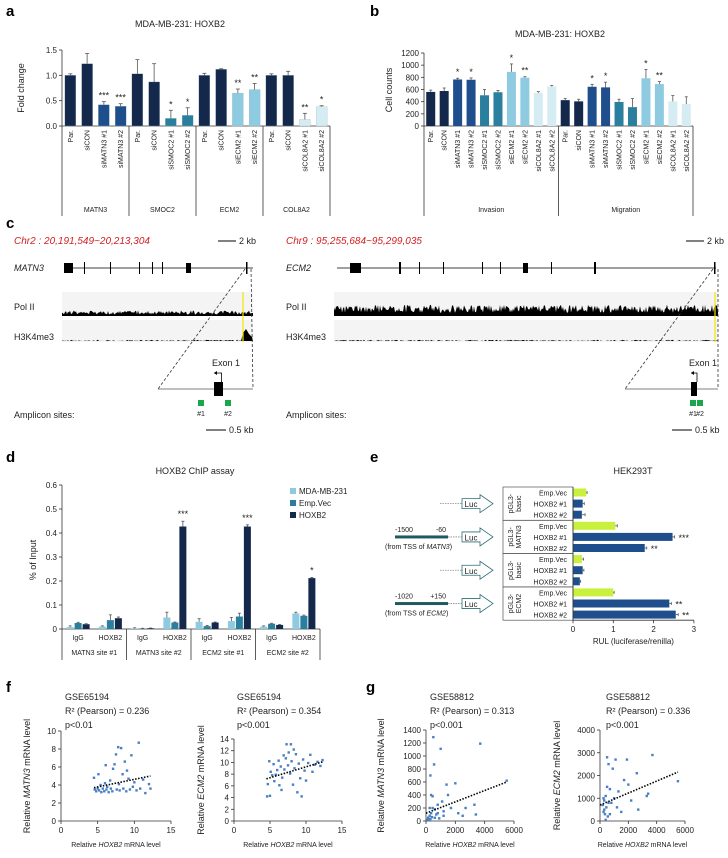 Image resolution: width=728 pixels, height=858 pixels. I want to click on note-suffix: ), so click(451, 547).